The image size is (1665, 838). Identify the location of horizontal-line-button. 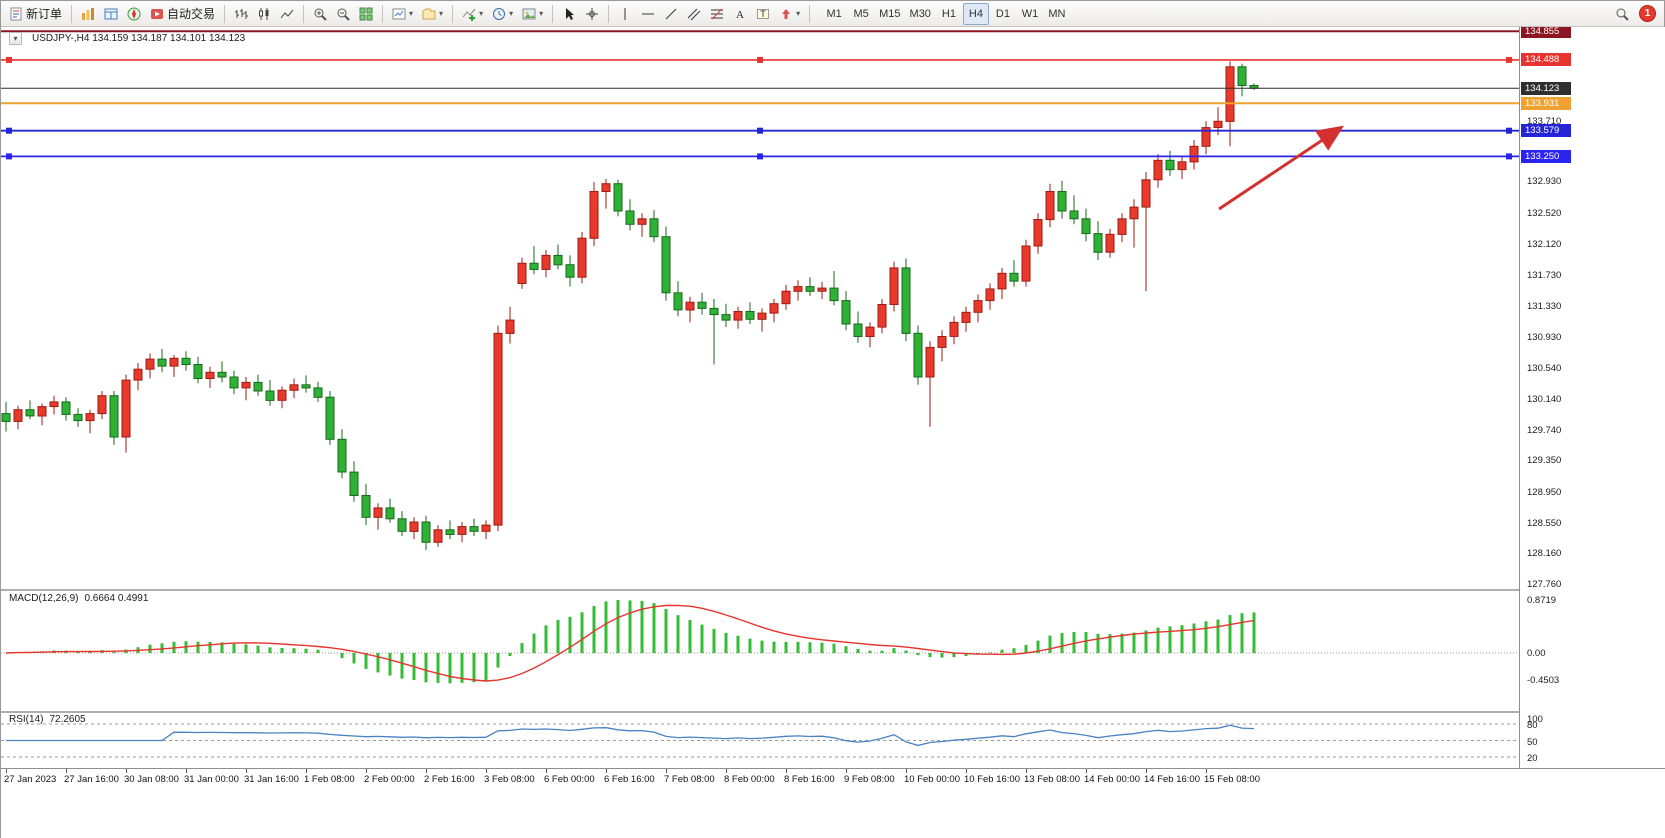
(648, 14).